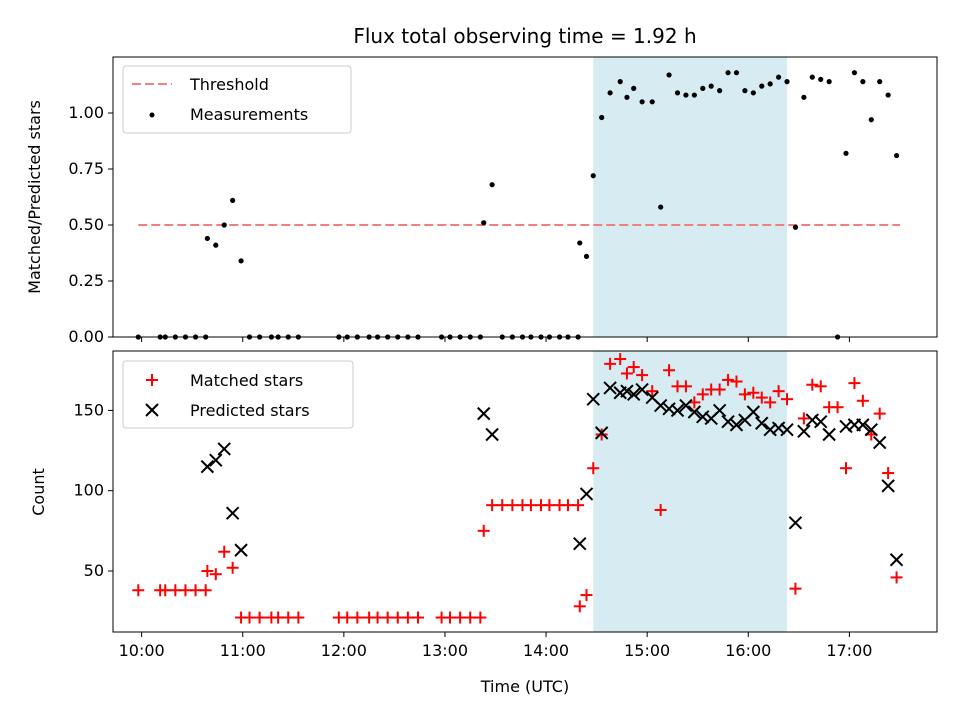 This screenshot has width=960, height=720. Describe the element at coordinates (647, 650) in the screenshot. I see `x-tick-label: 15:00` at that location.